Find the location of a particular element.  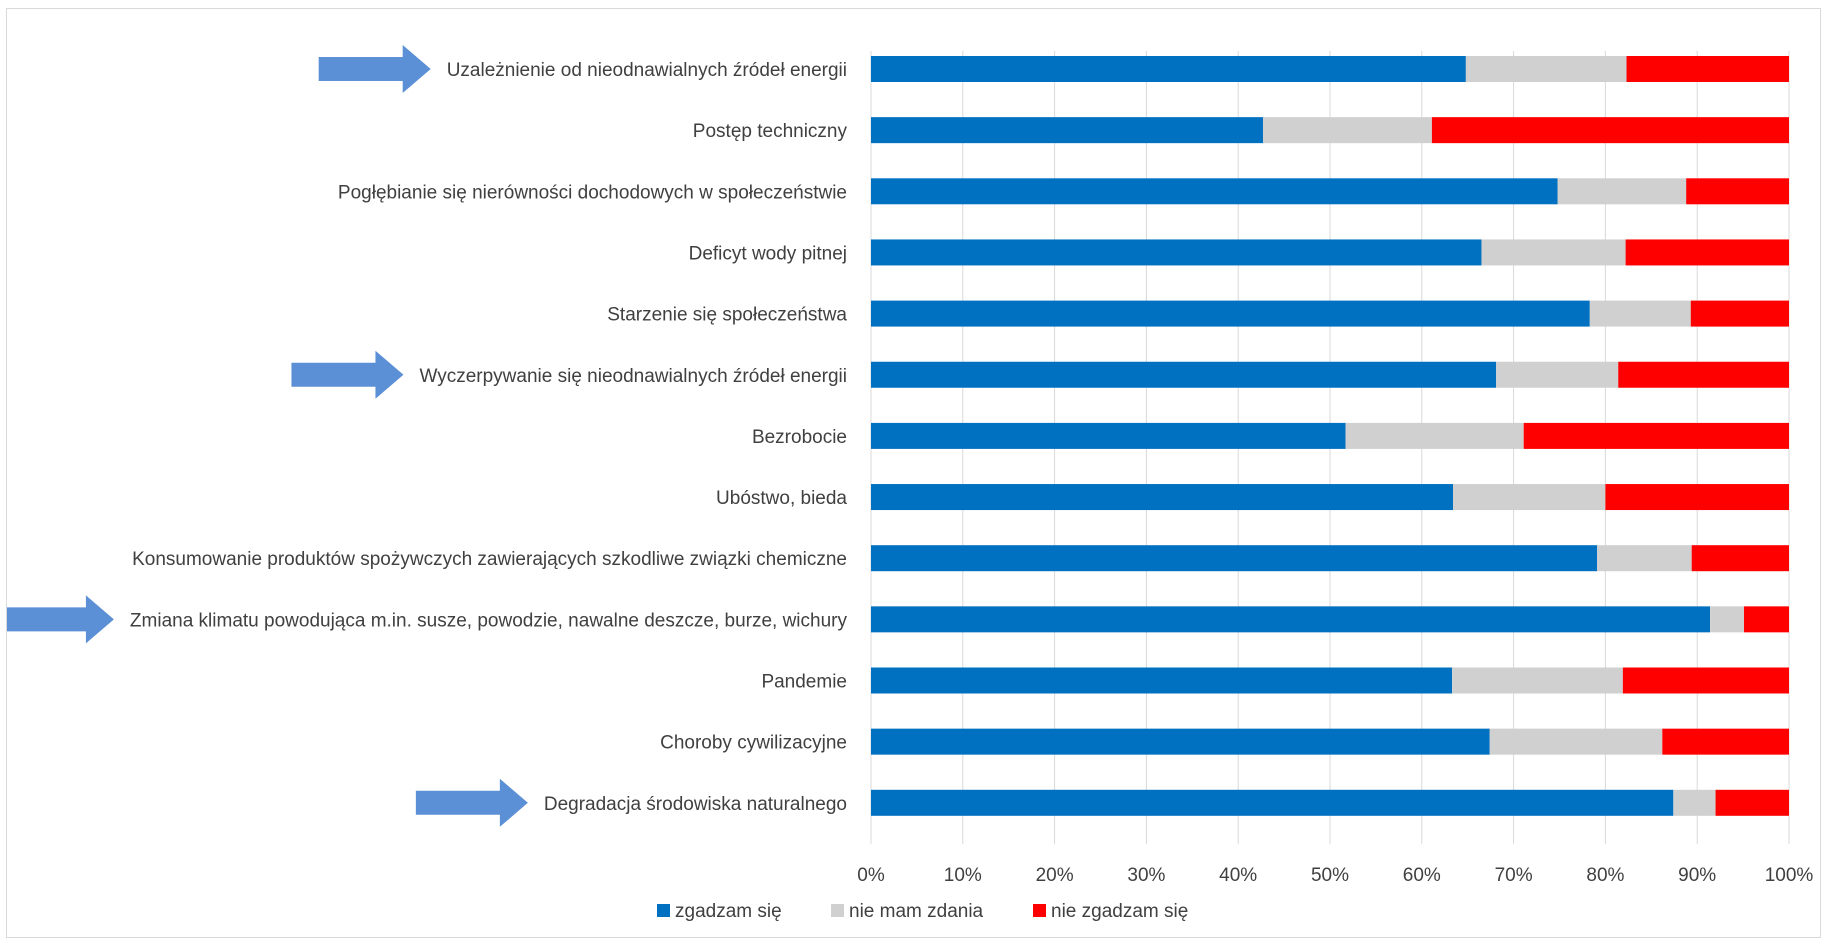

legend-swatch-zgadzam-się is located at coordinates (663, 910).